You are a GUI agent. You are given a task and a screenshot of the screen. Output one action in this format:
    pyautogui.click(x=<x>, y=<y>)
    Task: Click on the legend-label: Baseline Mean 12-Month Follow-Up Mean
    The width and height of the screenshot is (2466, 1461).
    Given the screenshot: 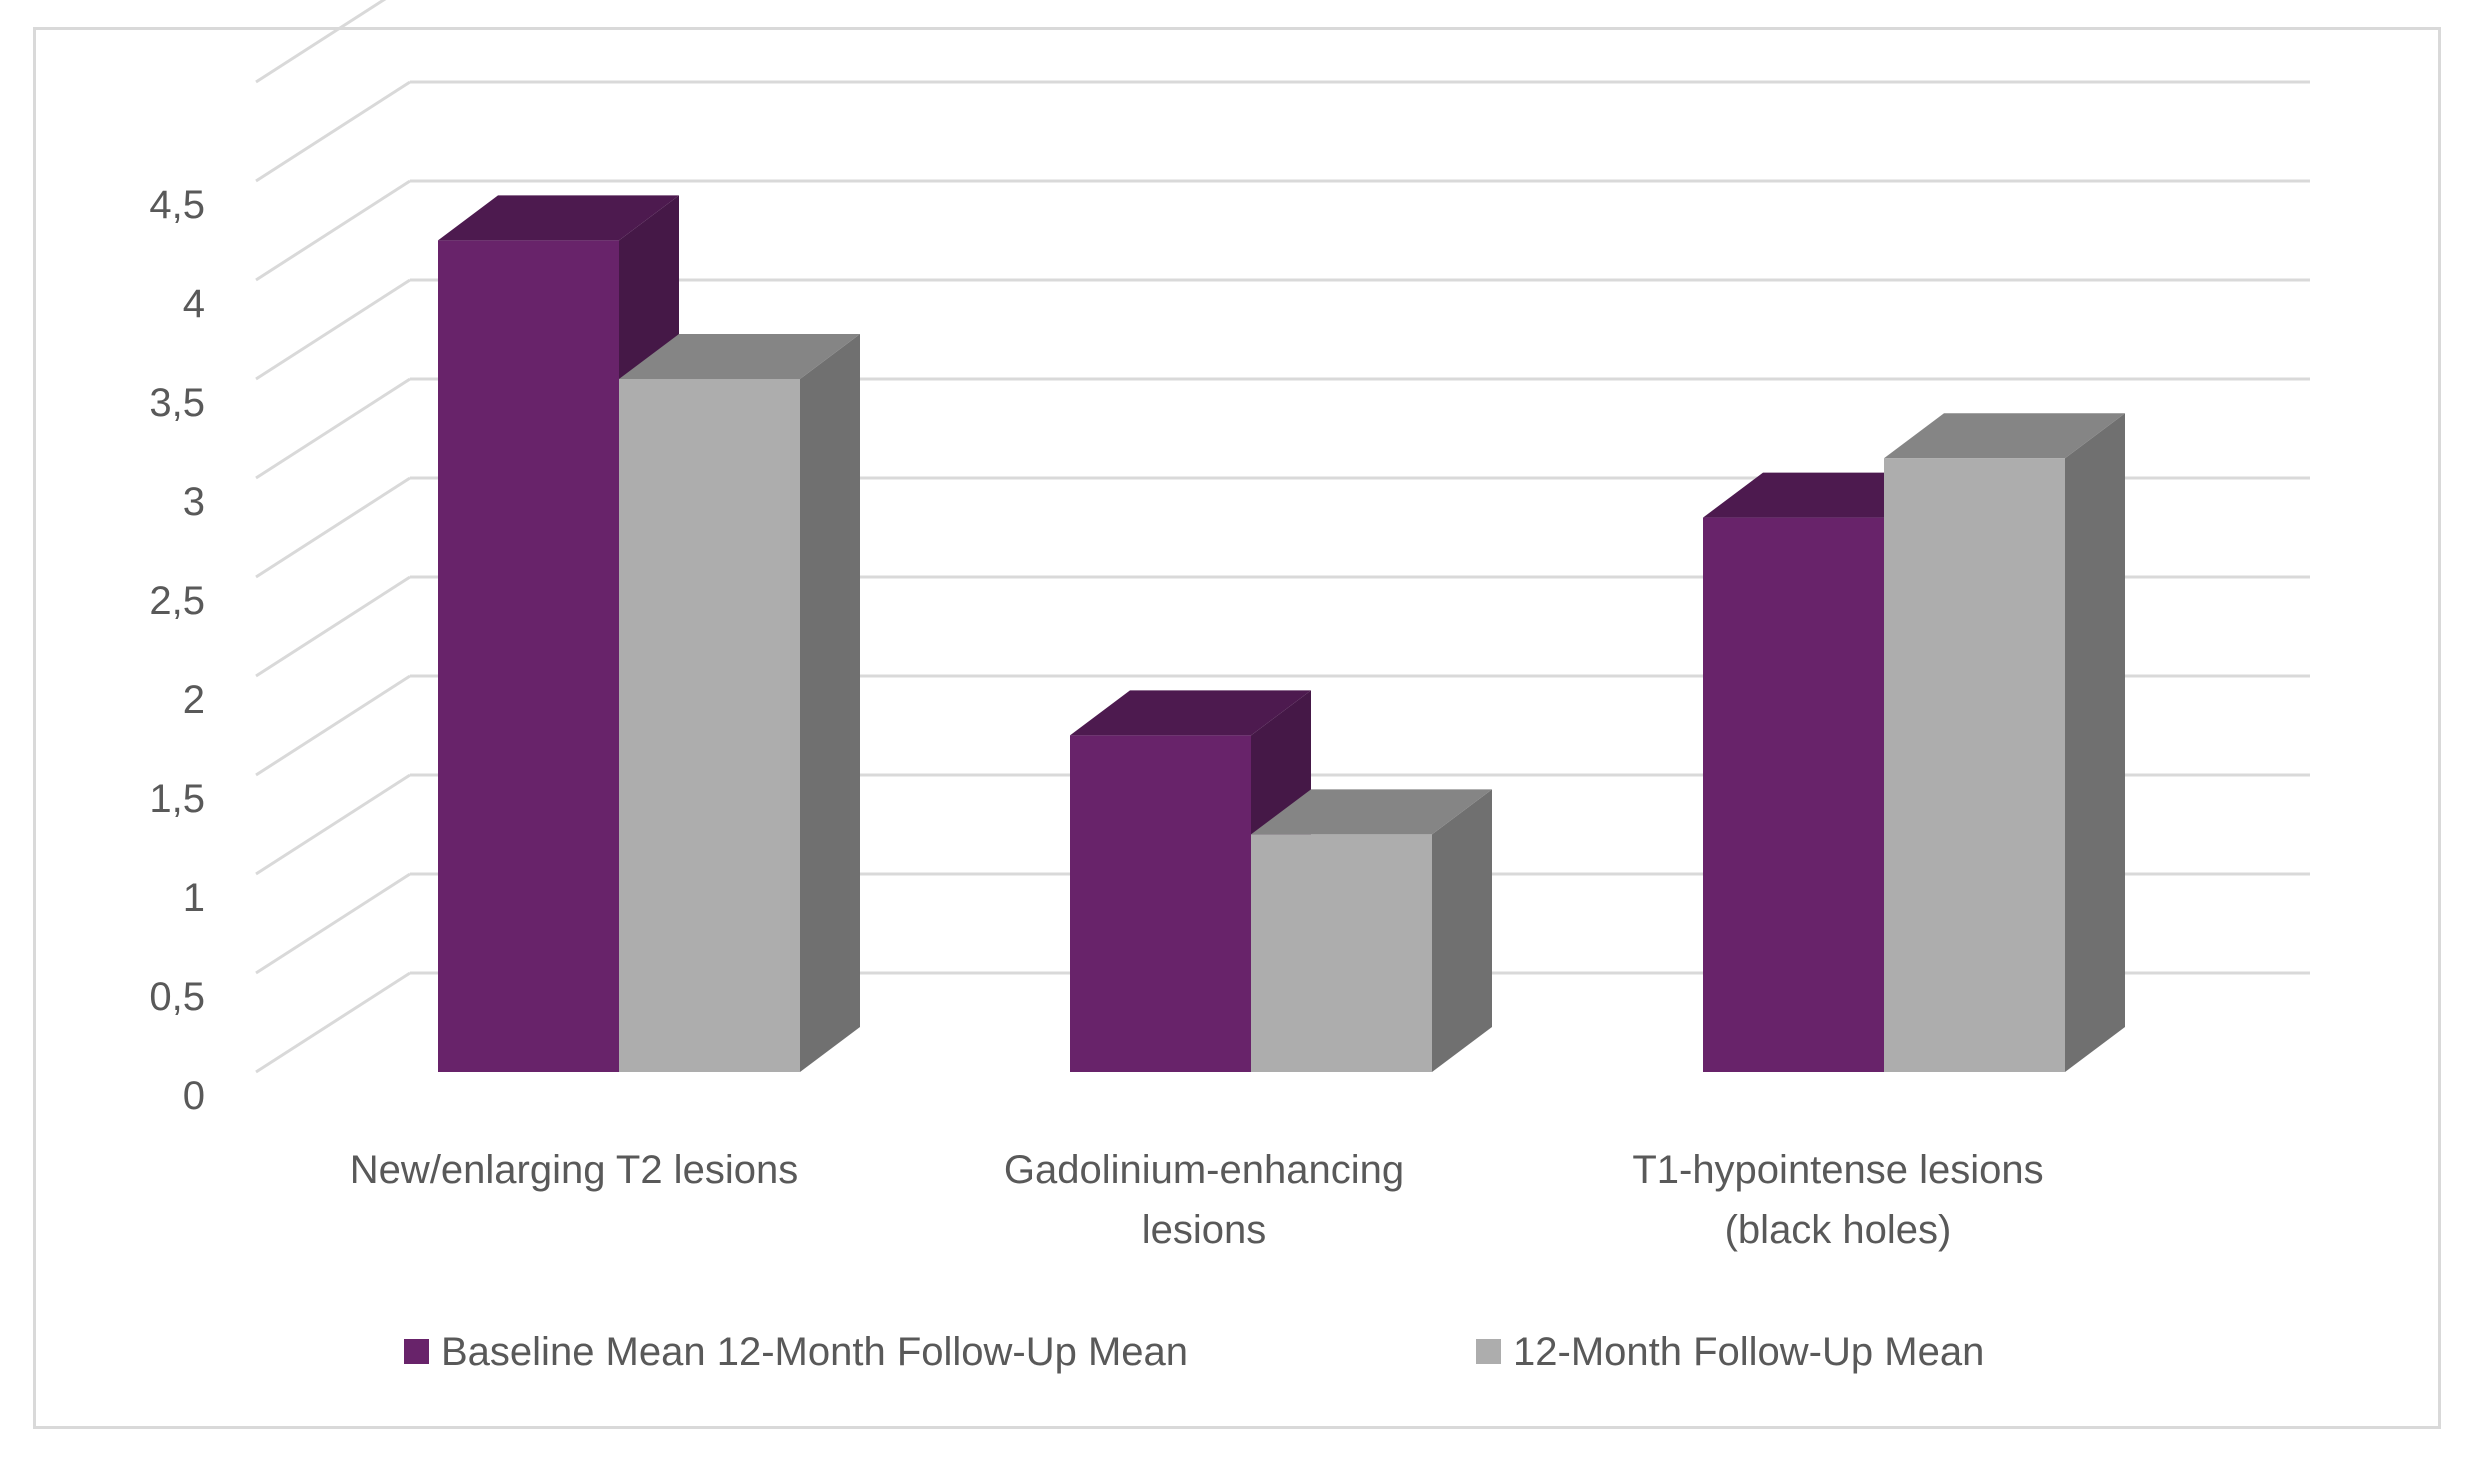 What is the action you would take?
    pyautogui.click(x=814, y=1352)
    